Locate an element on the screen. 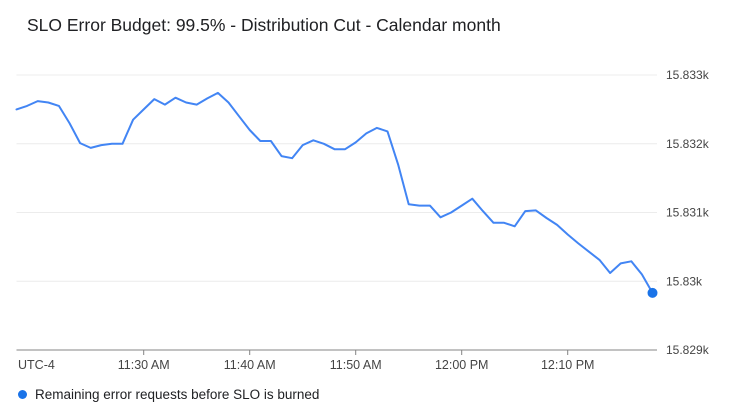 The width and height of the screenshot is (732, 415). series-end-point-marker is located at coordinates (652, 292).